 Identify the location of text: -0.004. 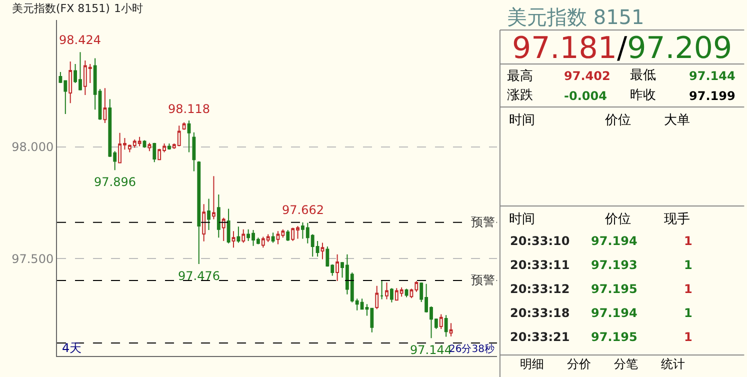
(585, 96).